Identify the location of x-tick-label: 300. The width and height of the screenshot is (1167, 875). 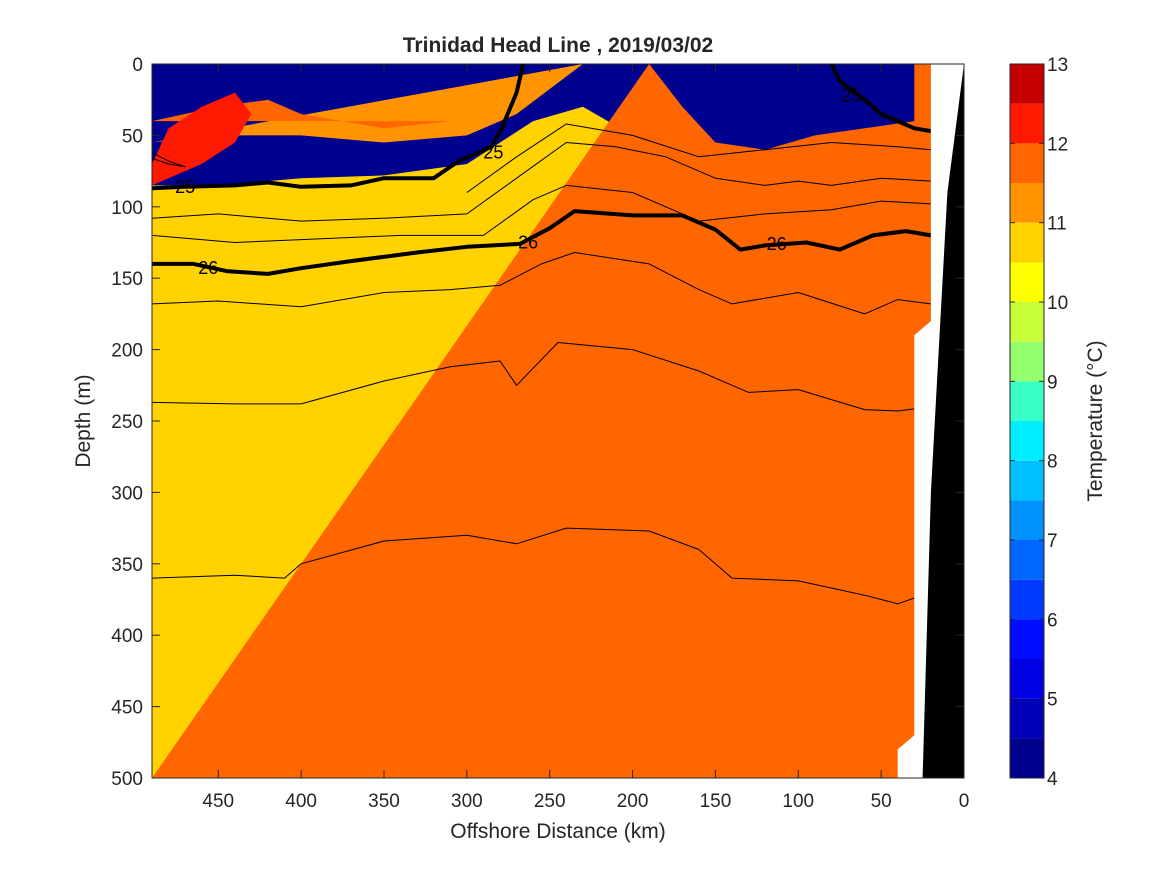
(467, 801).